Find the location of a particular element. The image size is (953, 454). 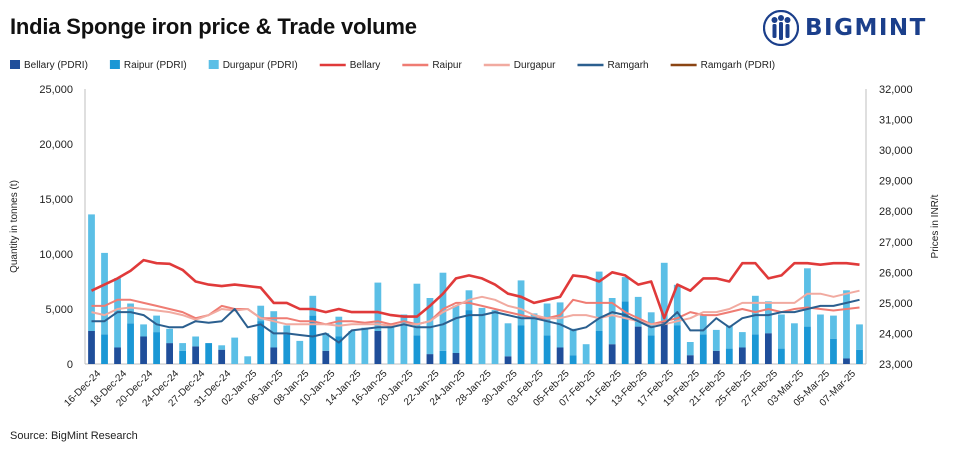

right-tick-label: 27,000 is located at coordinates (896, 243).